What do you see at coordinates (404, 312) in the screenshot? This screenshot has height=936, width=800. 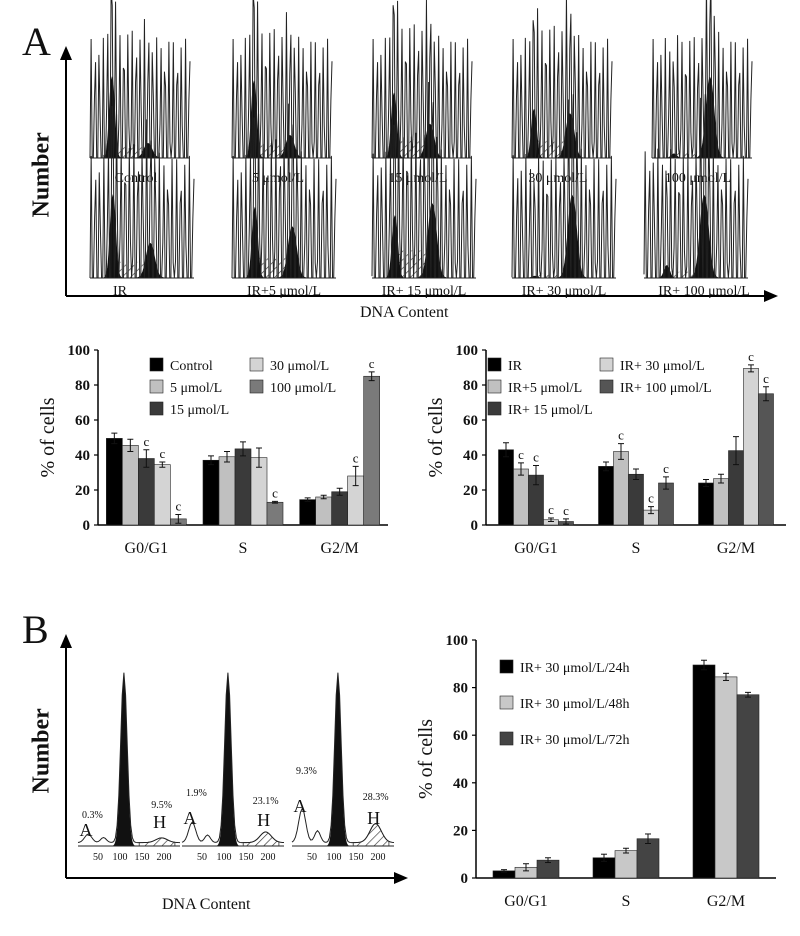 I see `panel-a-dna-label: DNA Content` at bounding box center [404, 312].